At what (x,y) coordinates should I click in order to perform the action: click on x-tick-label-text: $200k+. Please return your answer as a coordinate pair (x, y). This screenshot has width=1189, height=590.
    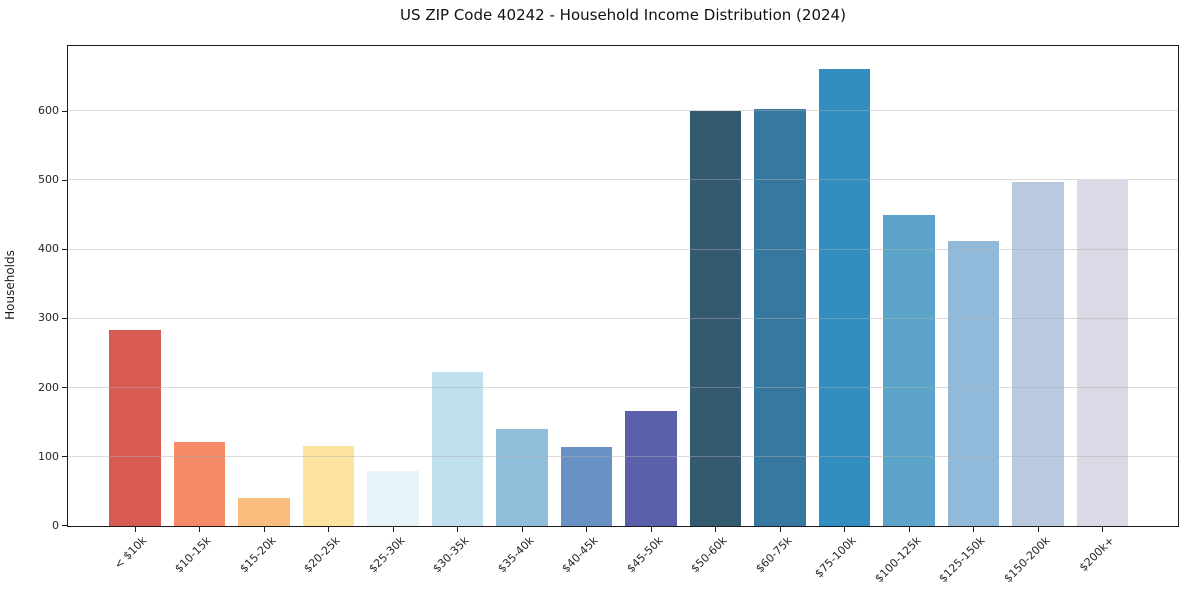
    Looking at the image, I should click on (1096, 554).